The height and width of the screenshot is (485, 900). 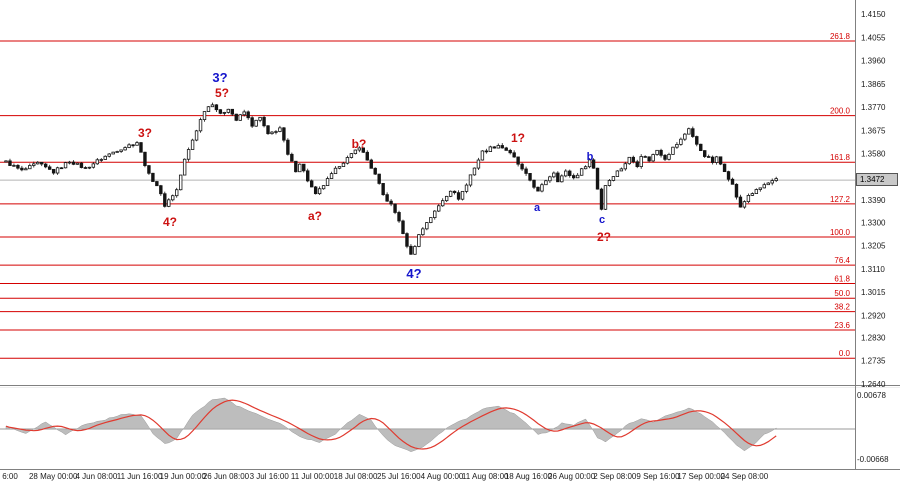 I want to click on price-tick: 1.3205, so click(x=873, y=246).